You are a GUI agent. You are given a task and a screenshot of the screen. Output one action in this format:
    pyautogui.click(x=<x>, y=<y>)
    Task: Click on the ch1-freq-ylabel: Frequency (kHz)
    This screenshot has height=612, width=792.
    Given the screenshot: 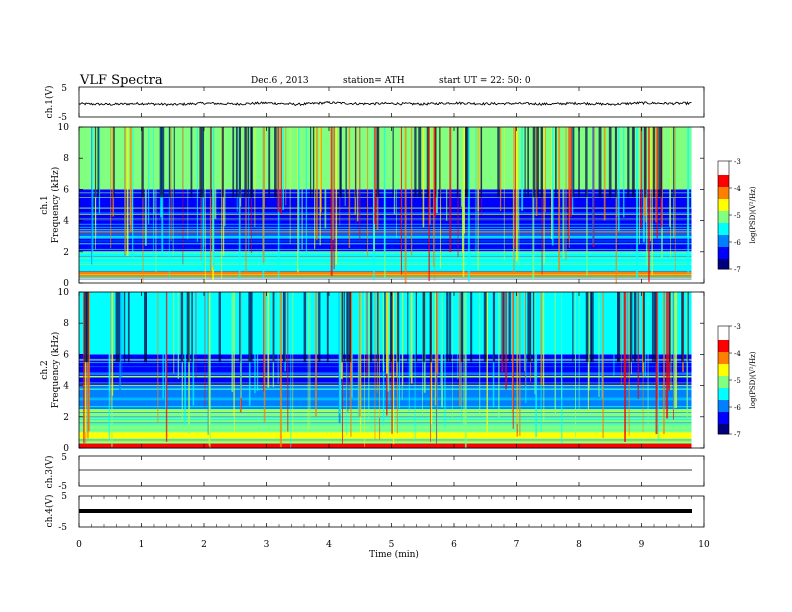 What is the action you would take?
    pyautogui.click(x=55, y=205)
    